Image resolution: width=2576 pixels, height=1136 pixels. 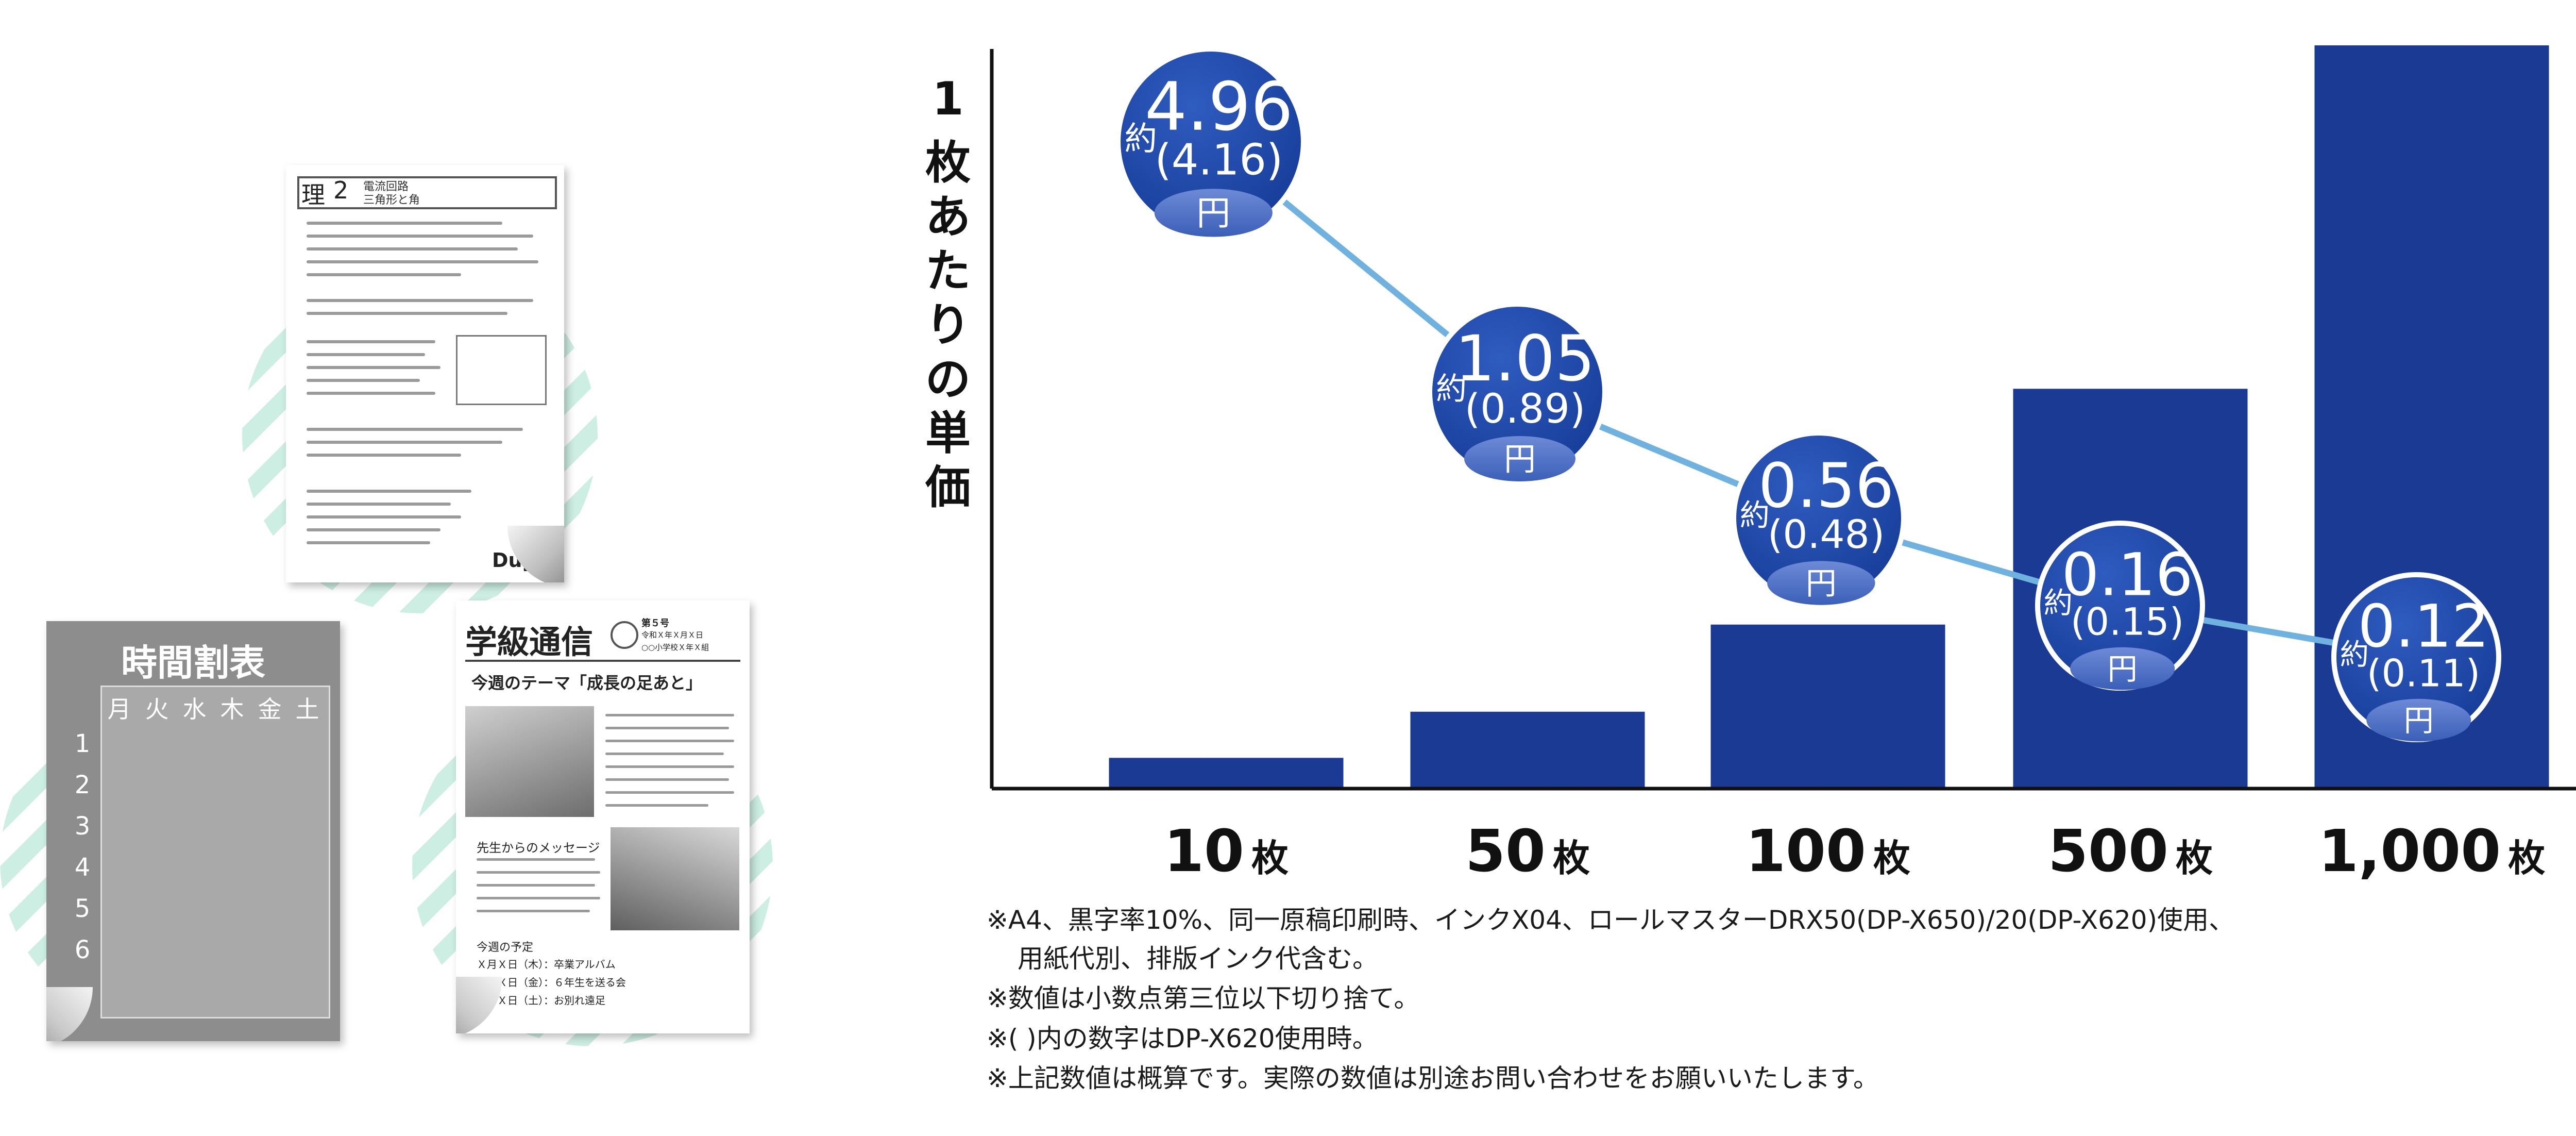 What do you see at coordinates (655, 624) in the screenshot?
I see `newsletter-issue: 第５号` at bounding box center [655, 624].